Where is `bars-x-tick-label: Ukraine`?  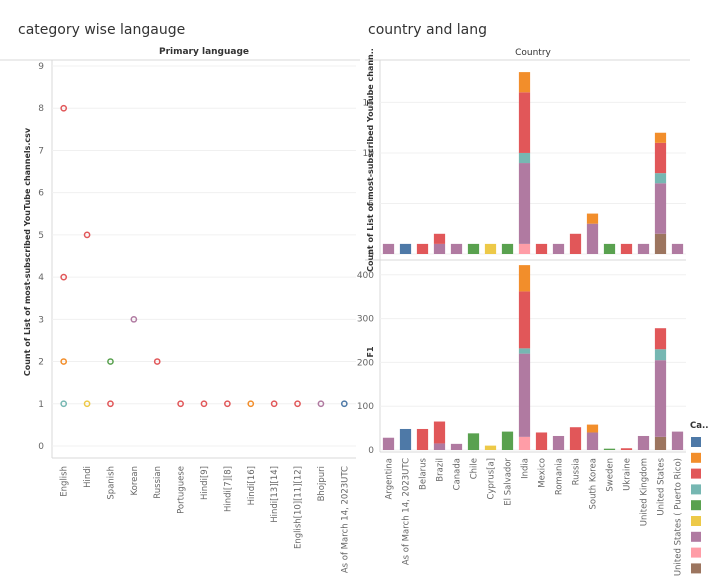
bars-x-tick-label: Ukraine is located at coordinates (628, 474).